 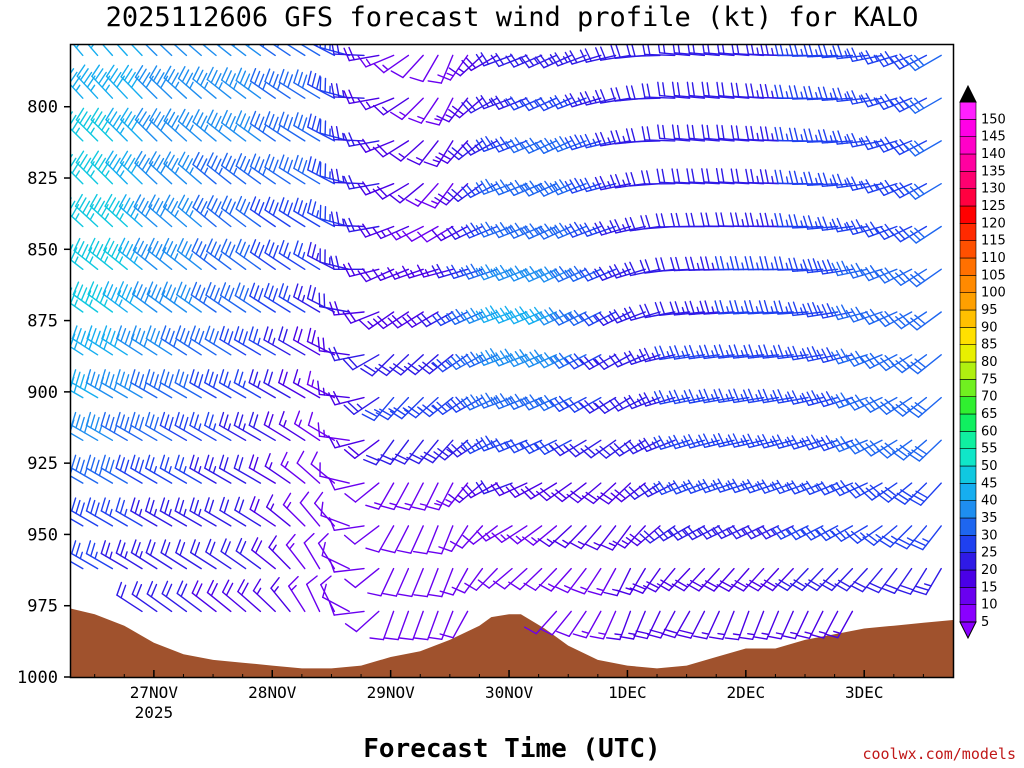 What do you see at coordinates (512, 749) in the screenshot?
I see `x-axis-title: Forecast Time (UTC)` at bounding box center [512, 749].